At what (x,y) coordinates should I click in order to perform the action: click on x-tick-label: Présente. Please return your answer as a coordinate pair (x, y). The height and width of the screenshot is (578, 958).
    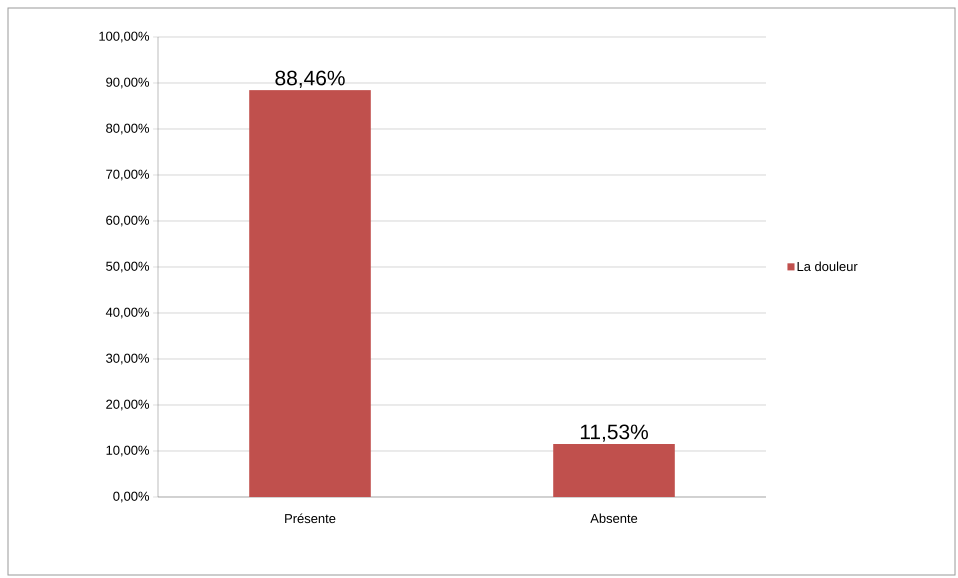
    Looking at the image, I should click on (310, 518).